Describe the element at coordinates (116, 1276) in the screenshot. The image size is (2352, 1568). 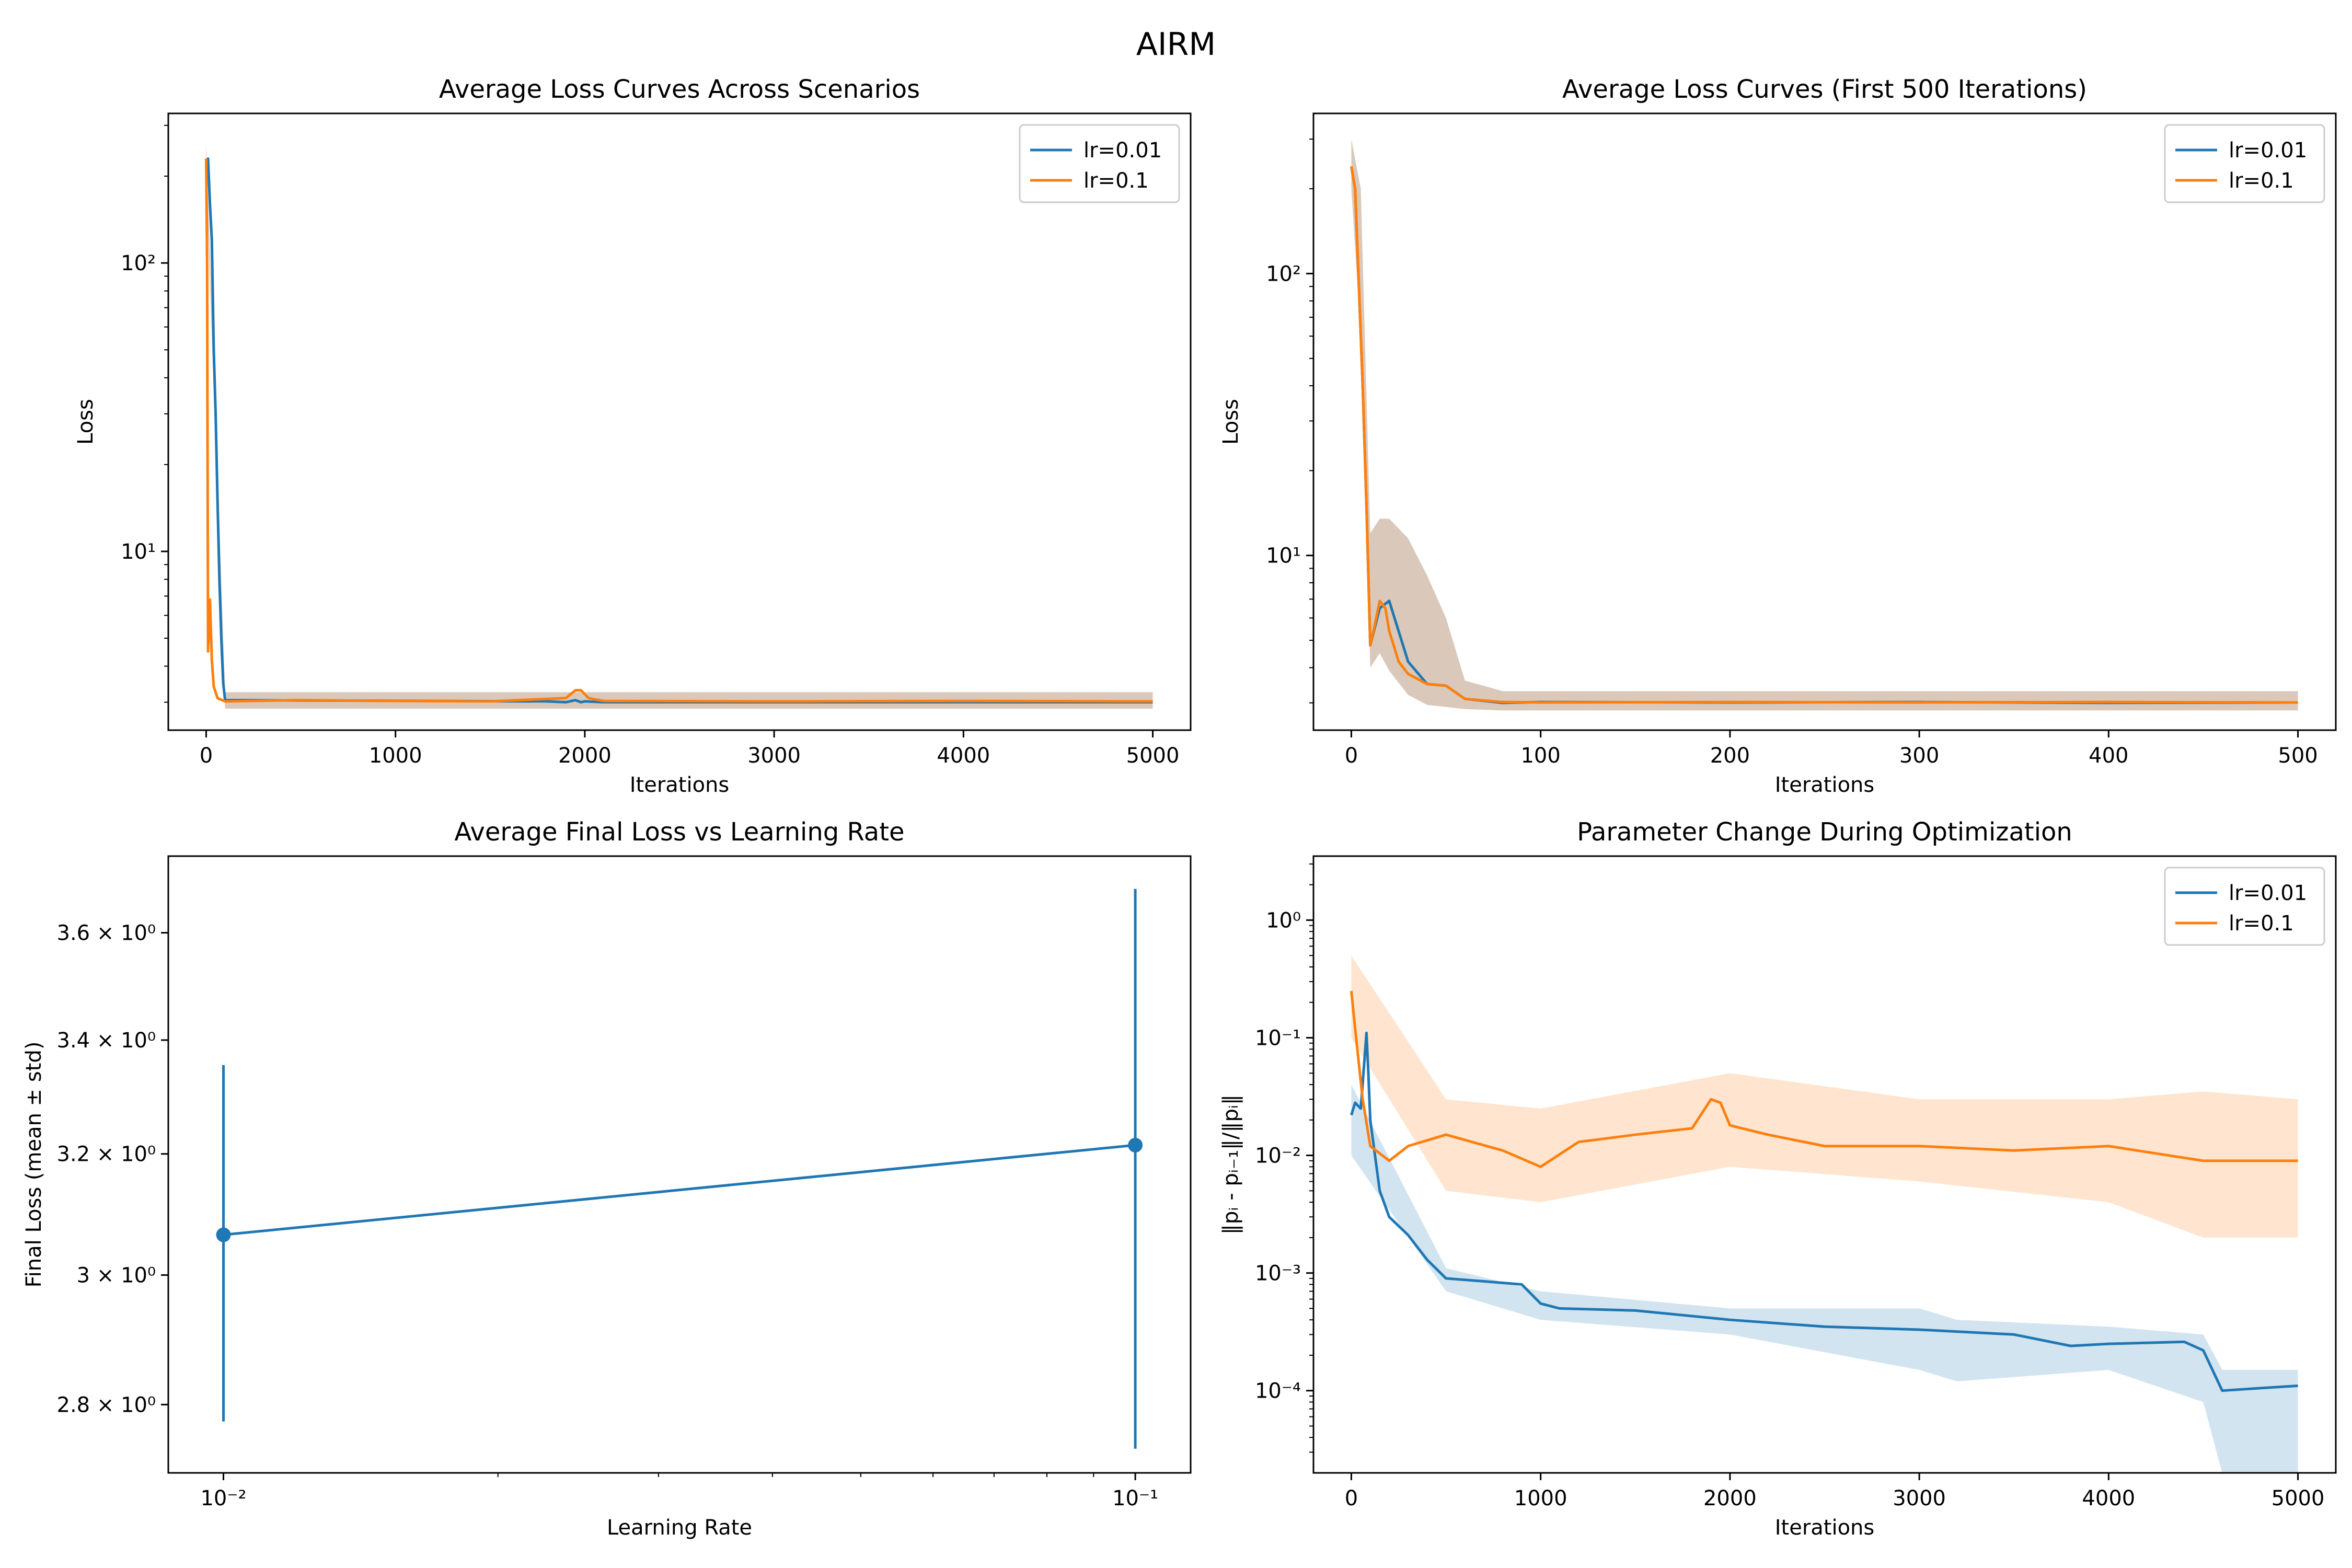
I see `y-tick-label: 3 × 10⁰` at that location.